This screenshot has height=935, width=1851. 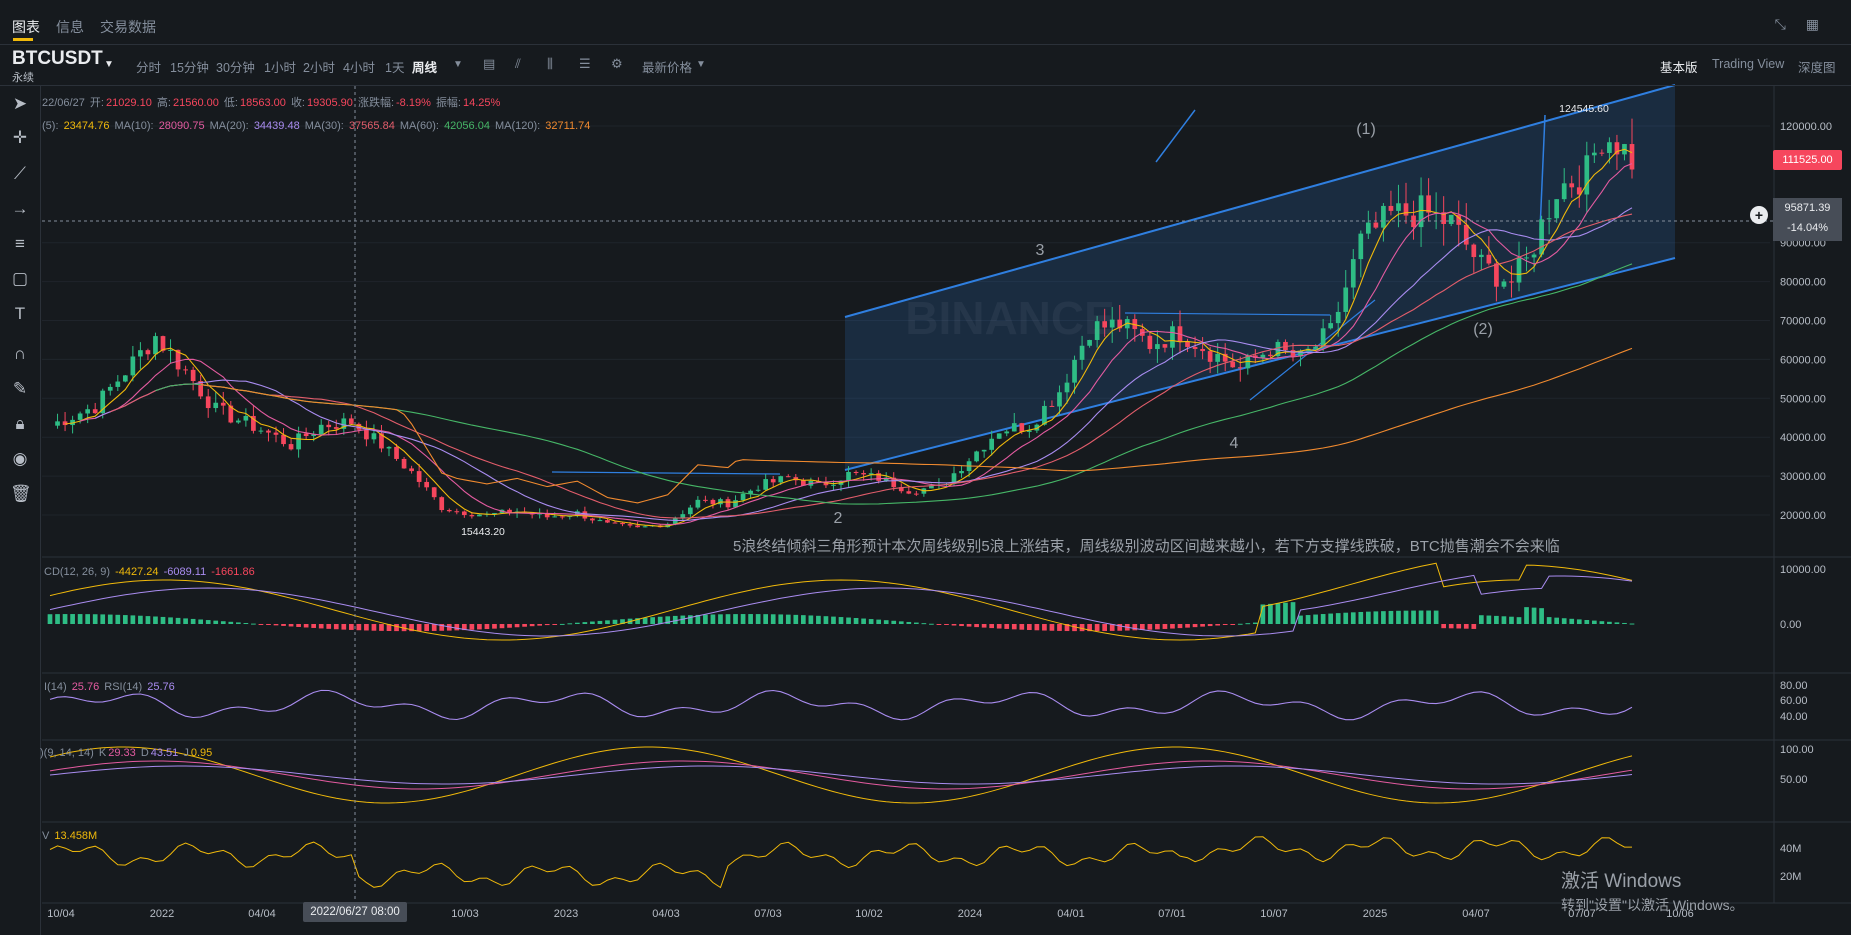 I want to click on symbol-name: BTCUSDT, so click(x=57, y=58).